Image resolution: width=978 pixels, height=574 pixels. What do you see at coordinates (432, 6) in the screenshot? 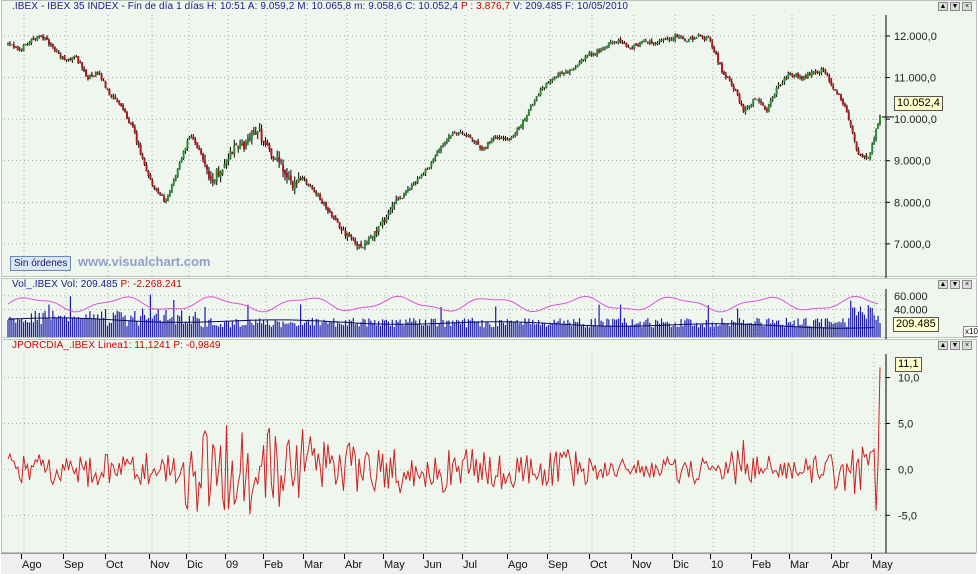
I see `price-close: C: 10.052,4` at bounding box center [432, 6].